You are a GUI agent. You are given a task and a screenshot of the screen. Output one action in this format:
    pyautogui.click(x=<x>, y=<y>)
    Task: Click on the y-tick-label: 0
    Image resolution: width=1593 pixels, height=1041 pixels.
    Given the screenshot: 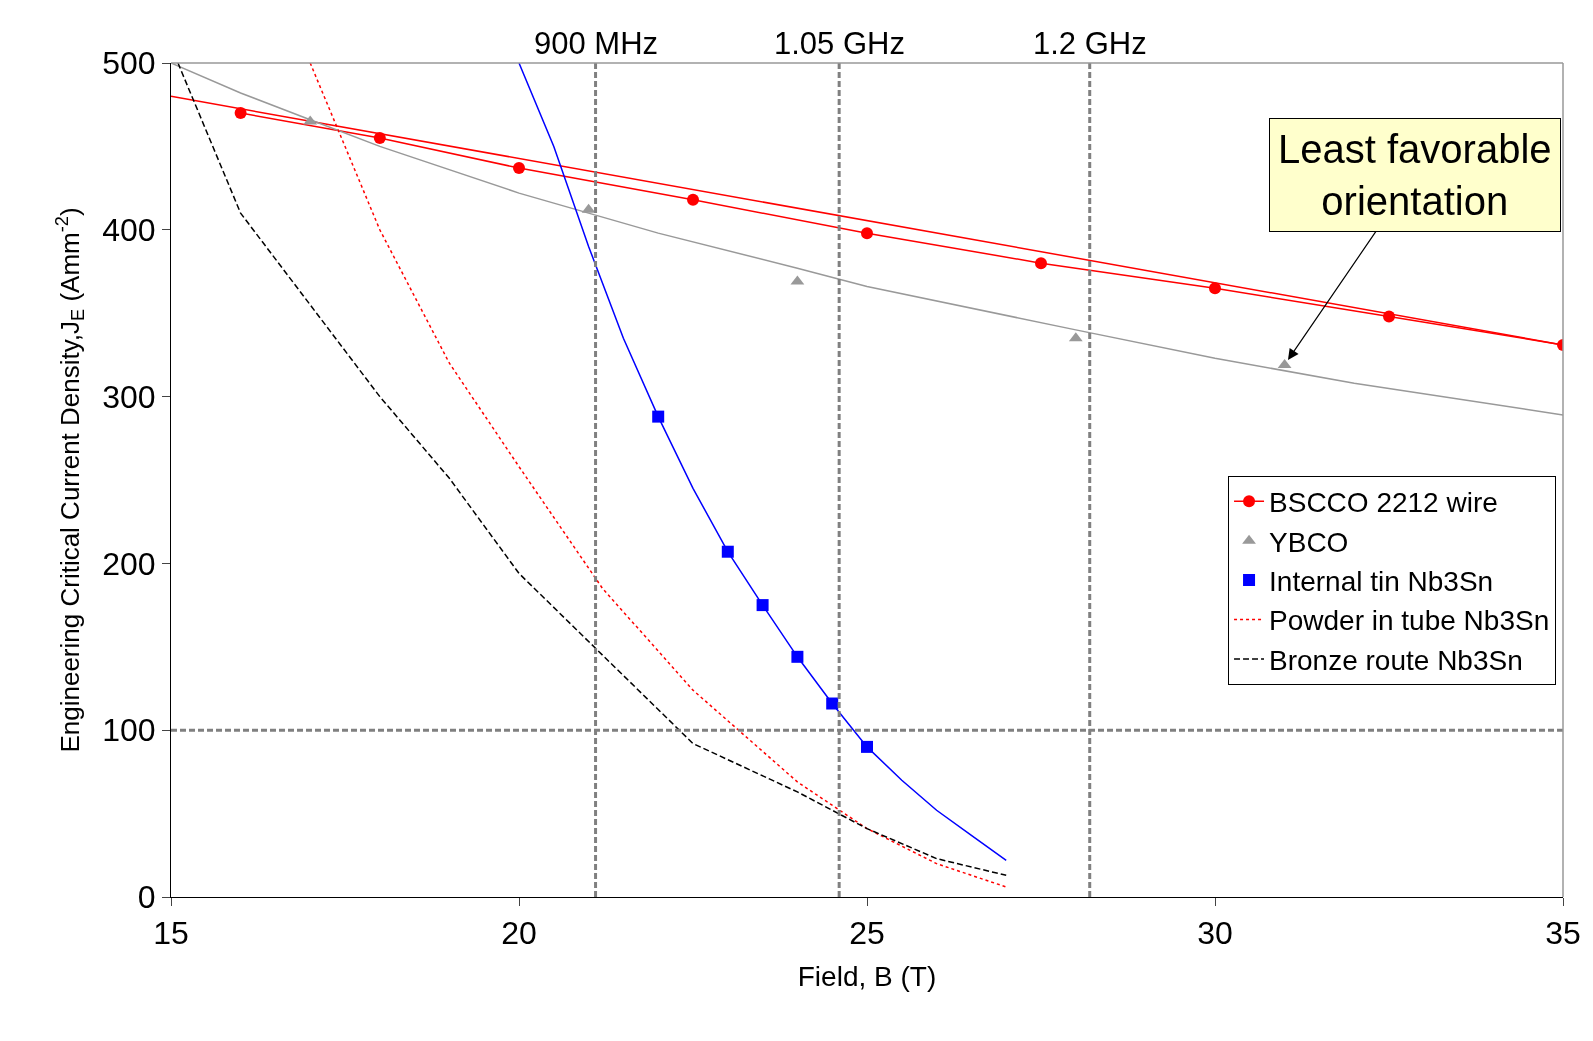 What is the action you would take?
    pyautogui.click(x=146, y=897)
    